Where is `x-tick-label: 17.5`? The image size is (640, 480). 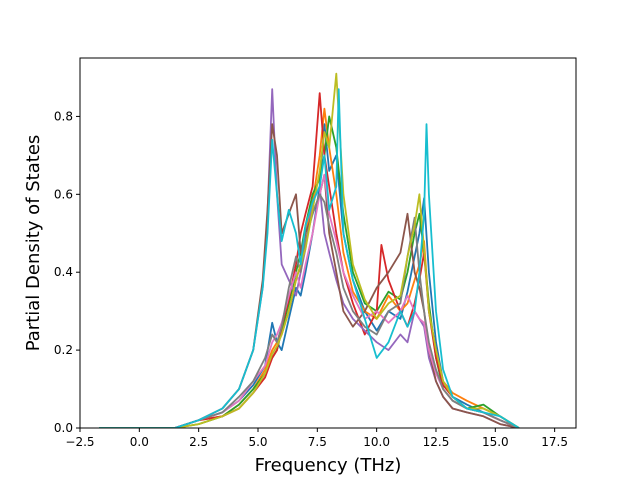
x-tick-label: 17.5 is located at coordinates (554, 442).